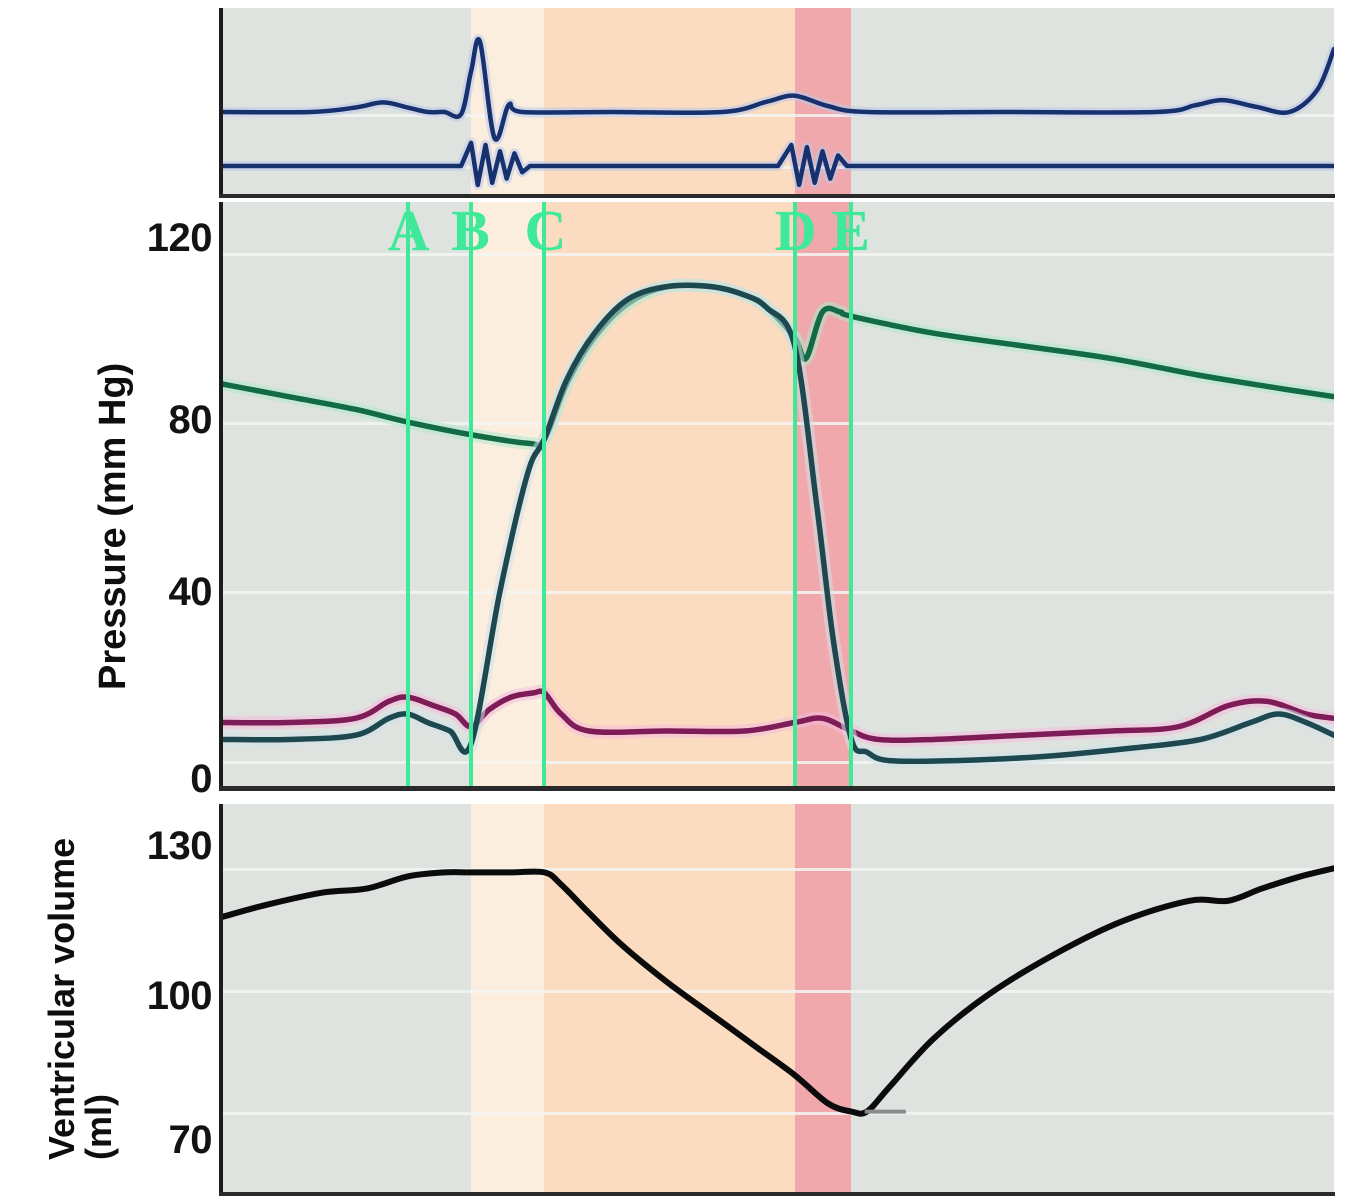  I want to click on event-label-A: A, so click(408, 230).